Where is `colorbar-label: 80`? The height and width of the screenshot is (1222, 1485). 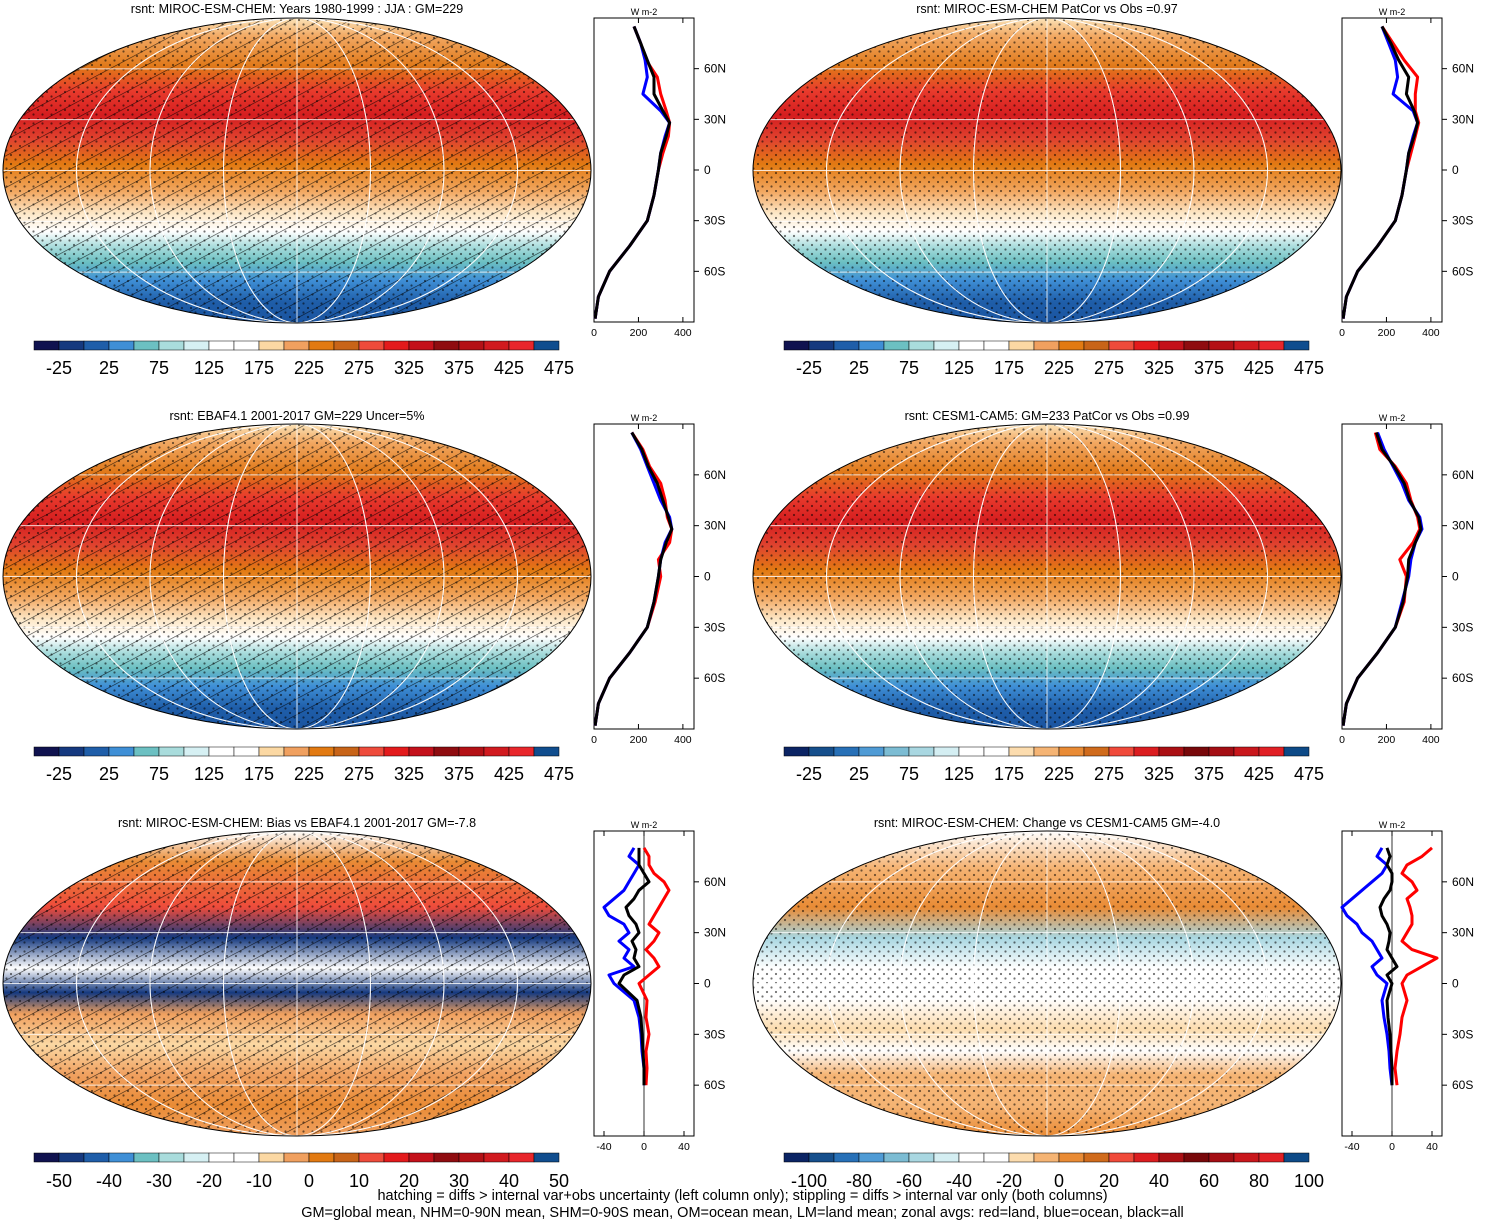
colorbar-label: 80 is located at coordinates (1259, 1180).